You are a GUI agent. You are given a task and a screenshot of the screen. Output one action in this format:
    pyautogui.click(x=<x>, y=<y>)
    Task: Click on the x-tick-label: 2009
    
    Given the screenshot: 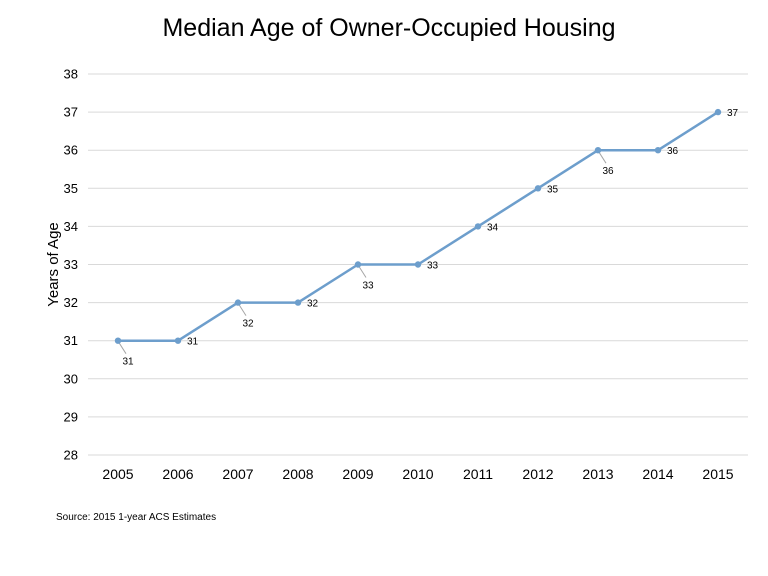 What is the action you would take?
    pyautogui.click(x=357, y=474)
    